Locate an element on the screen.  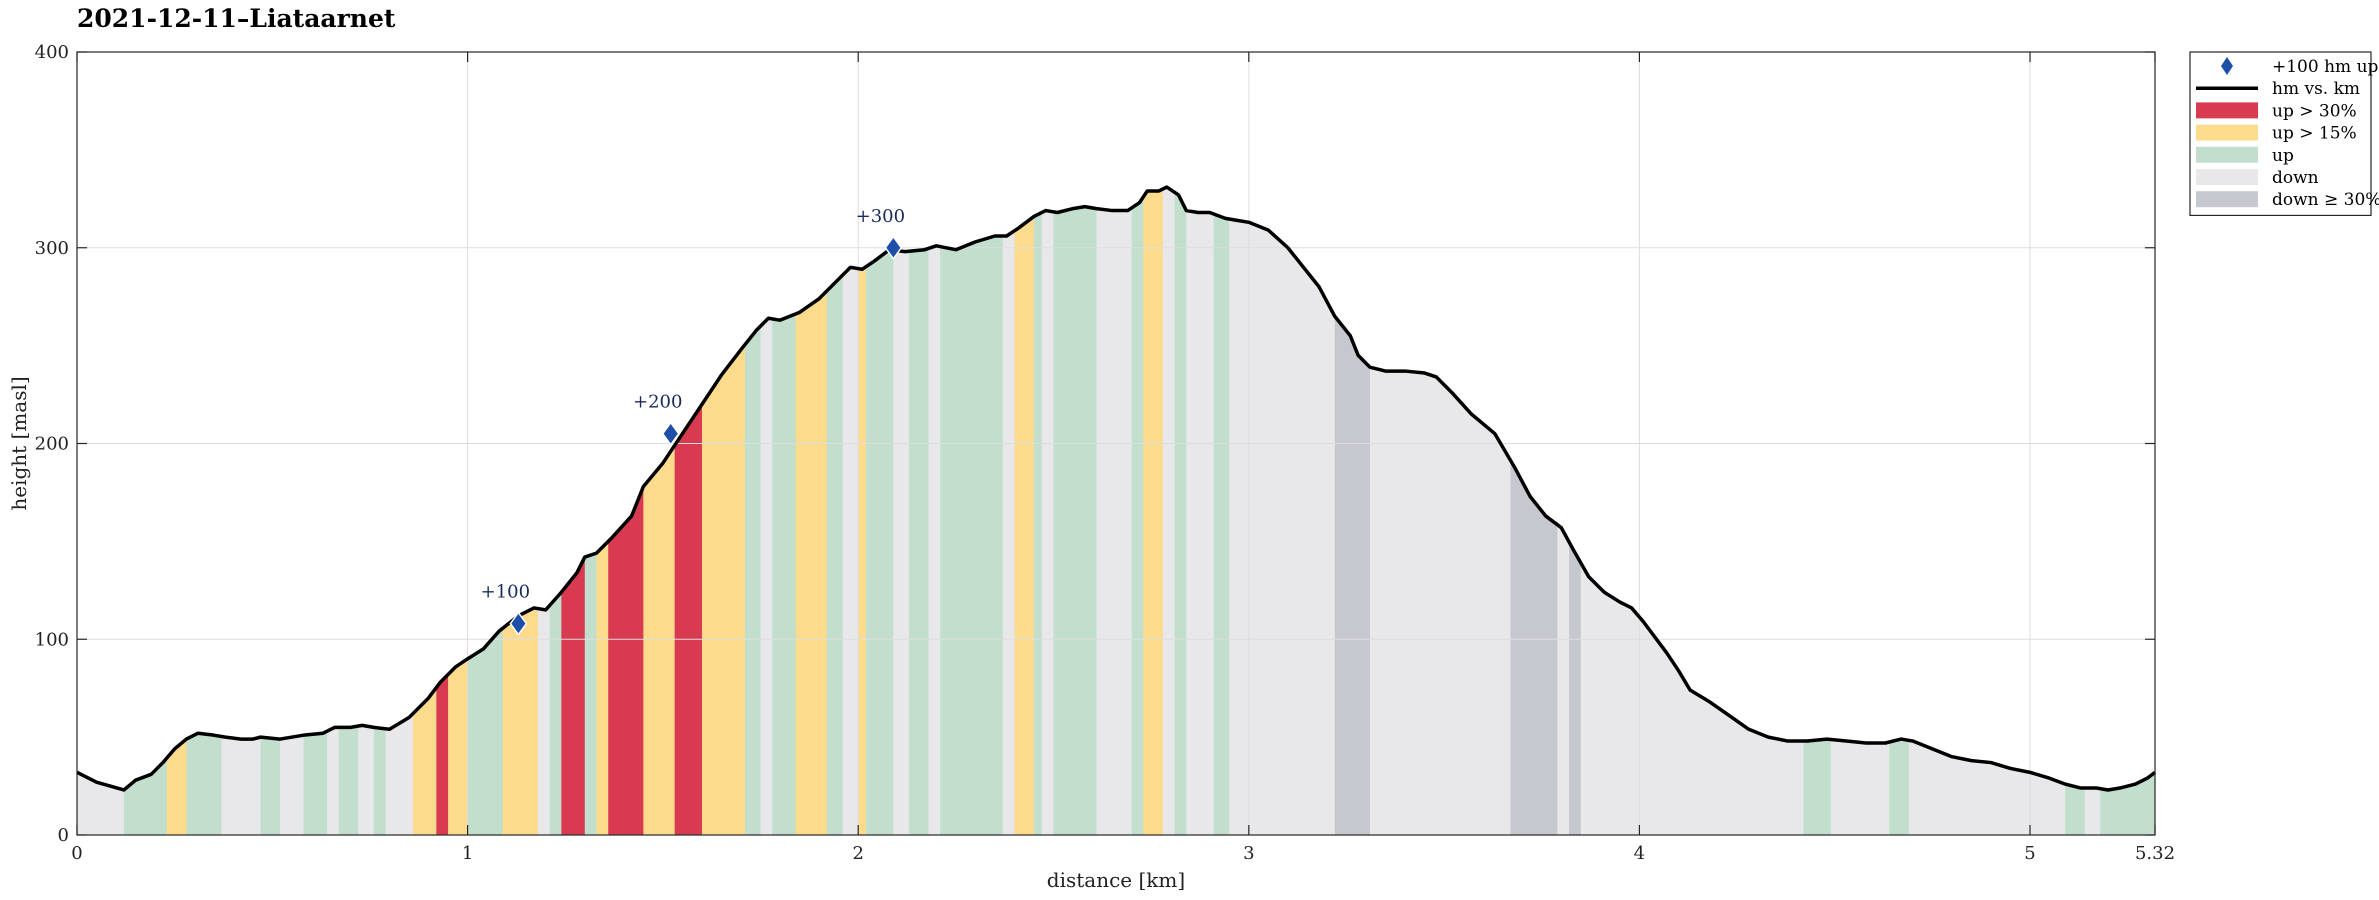
legend-swatch-up30 is located at coordinates (2227, 110).